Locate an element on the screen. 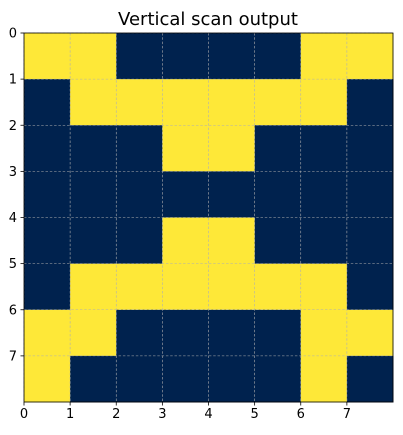 This screenshot has width=403, height=435. y-tick-label: 2 is located at coordinates (13, 126).